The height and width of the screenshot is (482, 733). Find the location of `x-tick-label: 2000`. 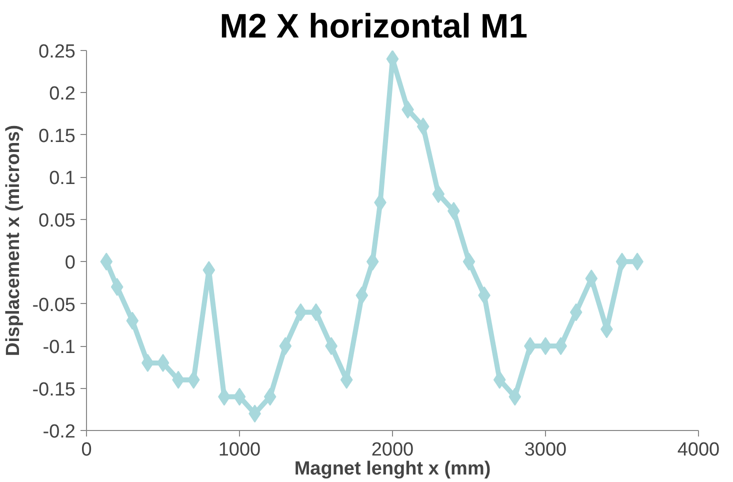

x-tick-label: 2000 is located at coordinates (392, 450).